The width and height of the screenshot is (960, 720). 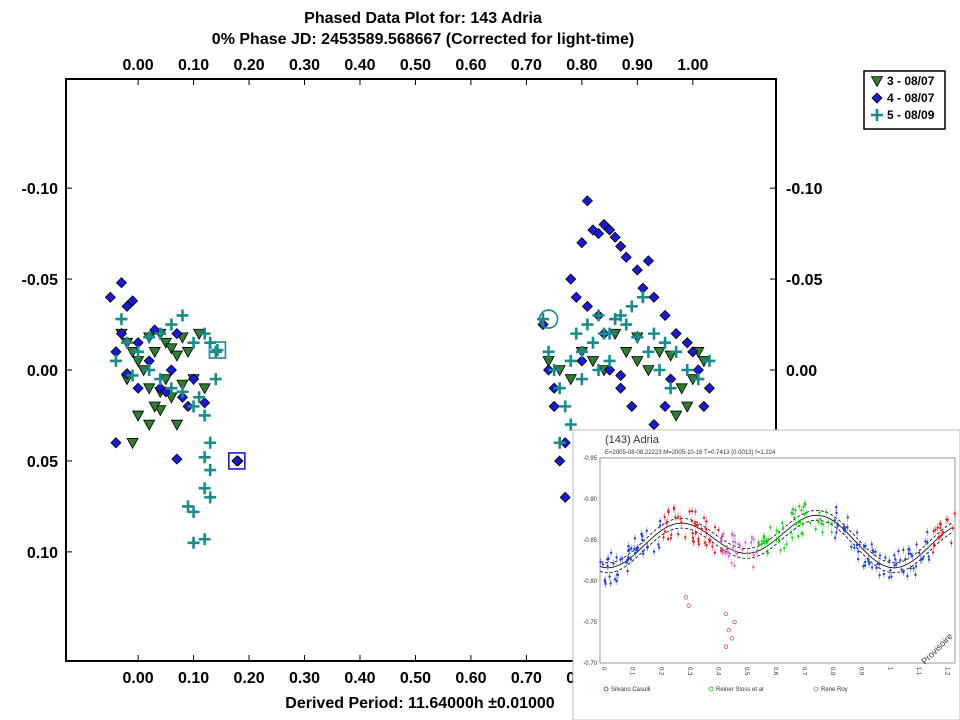 What do you see at coordinates (711, 689) in the screenshot?
I see `inset-legend-marker` at bounding box center [711, 689].